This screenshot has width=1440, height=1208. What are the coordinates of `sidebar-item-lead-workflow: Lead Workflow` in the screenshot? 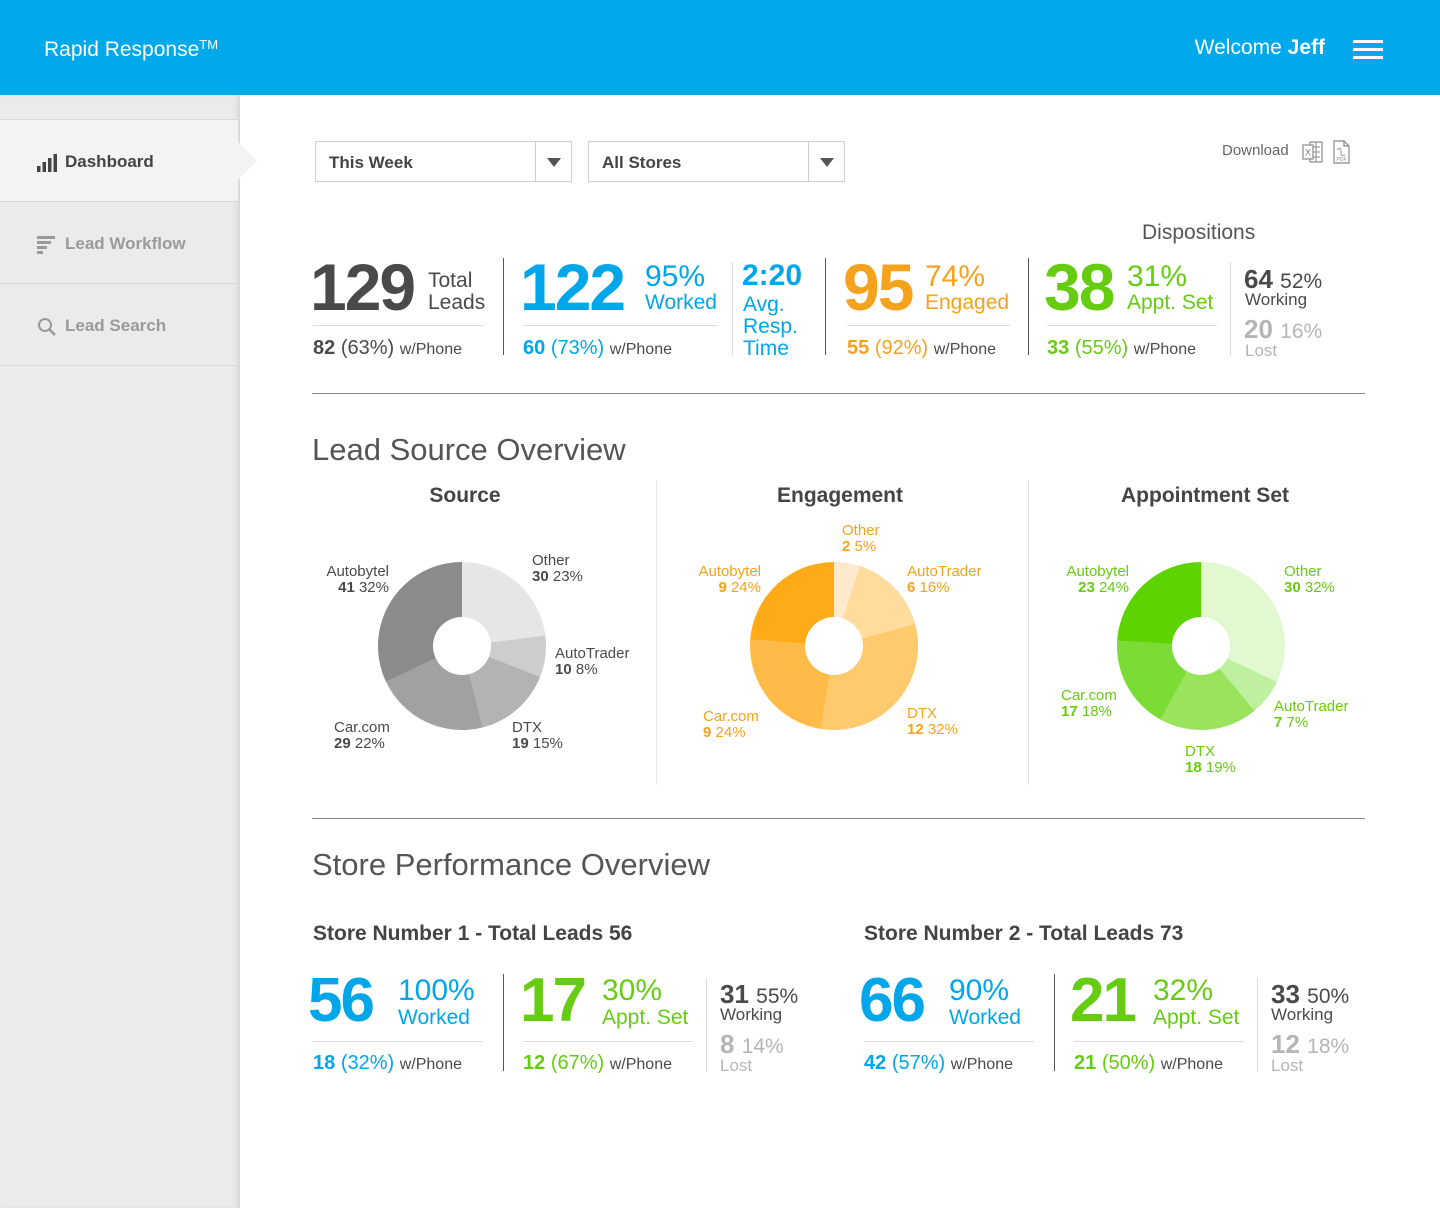 It's located at (119, 243).